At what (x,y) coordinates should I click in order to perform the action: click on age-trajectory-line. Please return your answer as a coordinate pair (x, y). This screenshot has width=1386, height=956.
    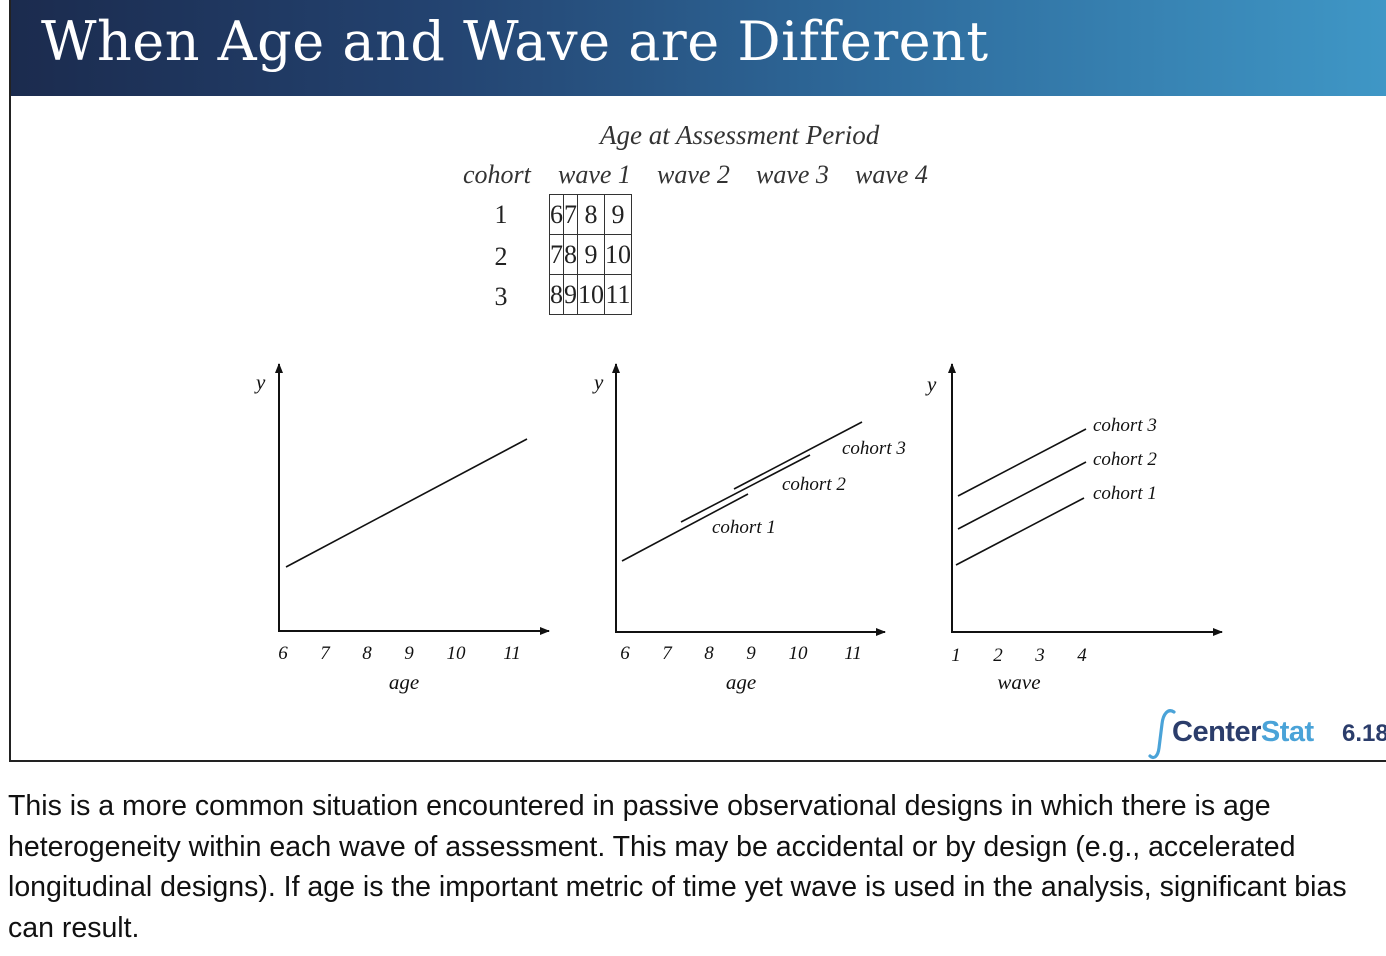
    Looking at the image, I should click on (406, 503).